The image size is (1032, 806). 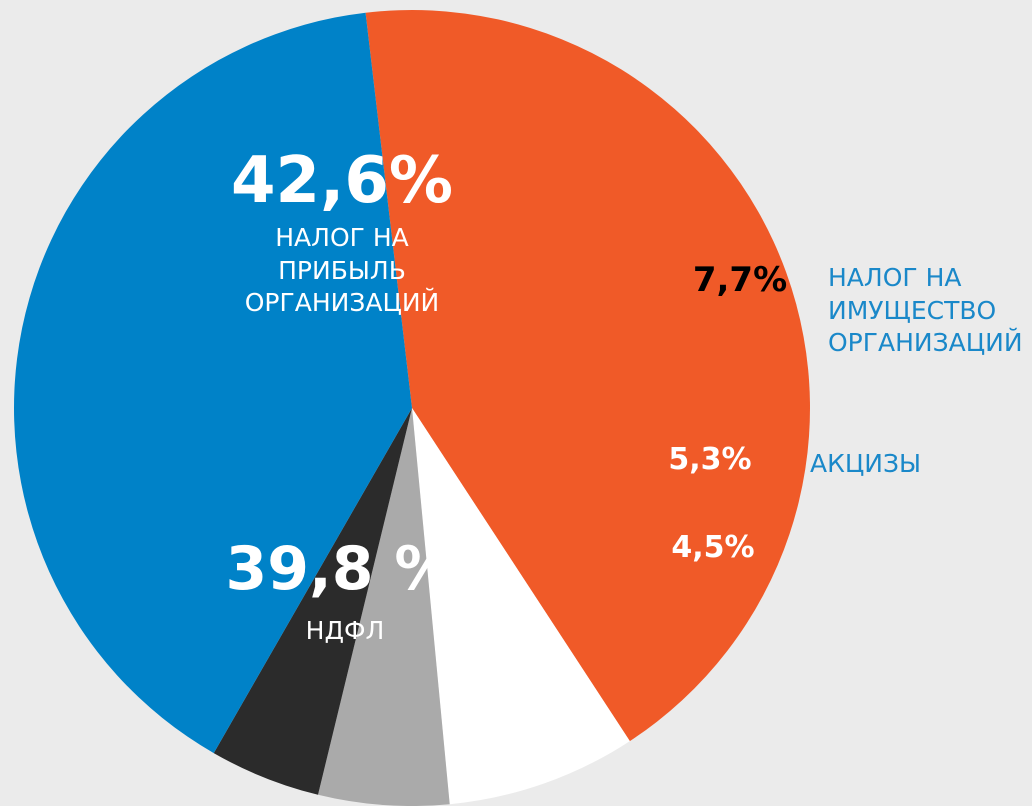 What do you see at coordinates (342, 181) in the screenshot?
I see `value-label: 42,6%` at bounding box center [342, 181].